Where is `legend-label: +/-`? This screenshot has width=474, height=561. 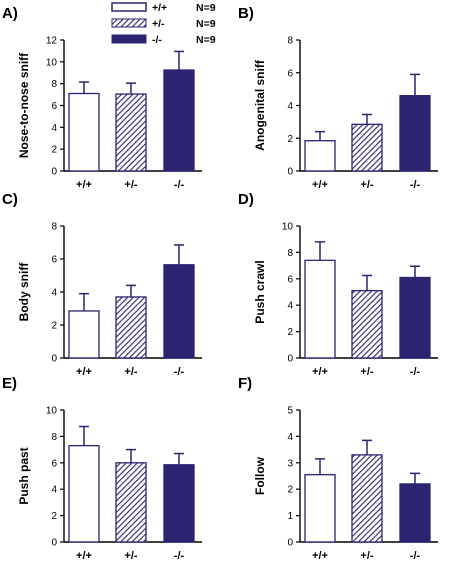 legend-label: +/- is located at coordinates (158, 24).